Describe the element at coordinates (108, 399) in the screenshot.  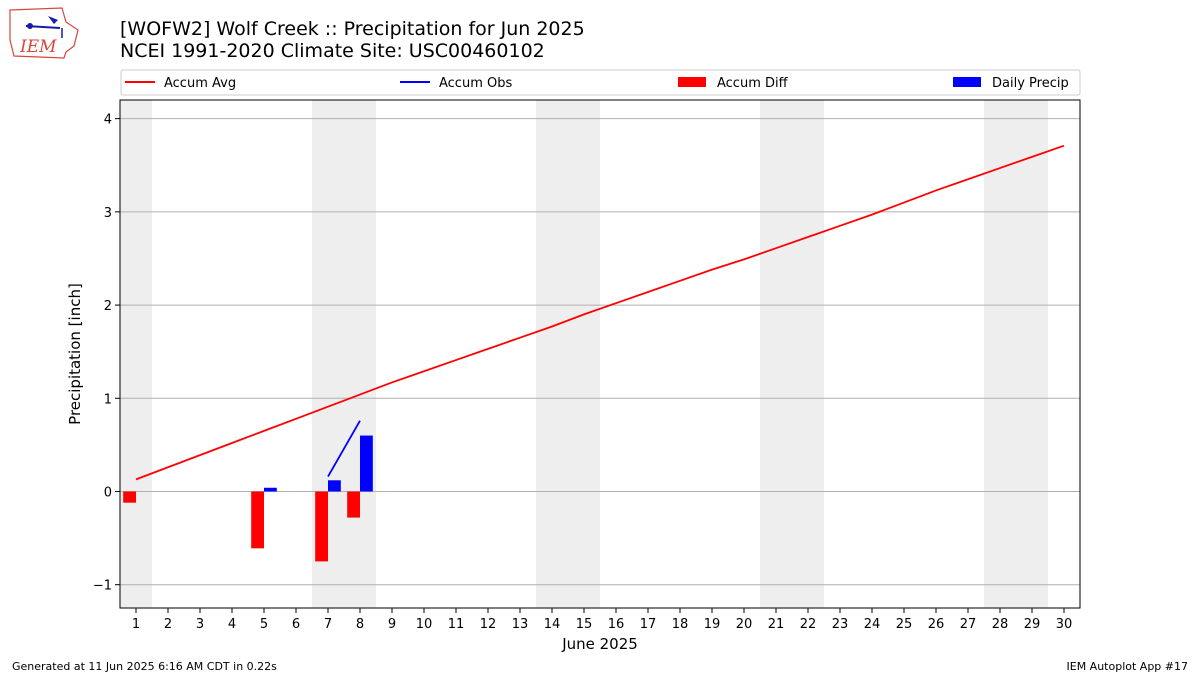
I see `y-tick-label: 1` at that location.